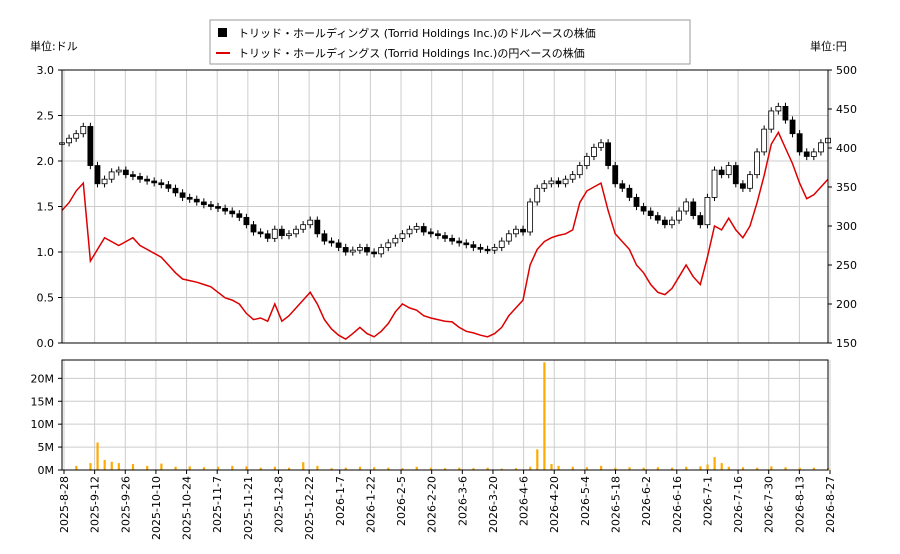 The image size is (900, 554). I want to click on volume-tick-label: 20M, so click(43, 378).